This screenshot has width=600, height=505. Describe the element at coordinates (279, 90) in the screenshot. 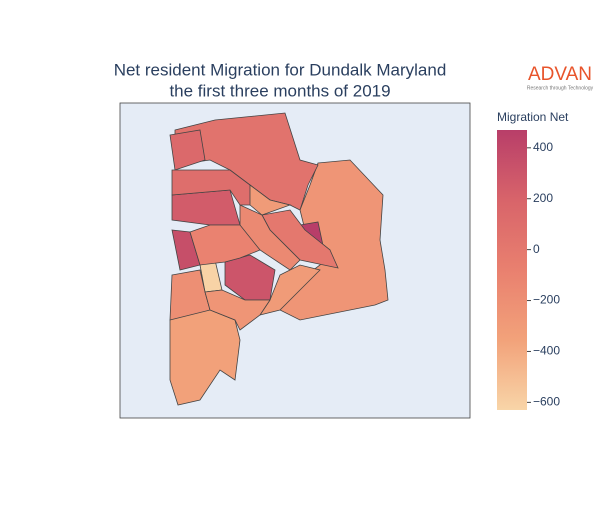

I see `chart-title: the first three months of 2019` at that location.